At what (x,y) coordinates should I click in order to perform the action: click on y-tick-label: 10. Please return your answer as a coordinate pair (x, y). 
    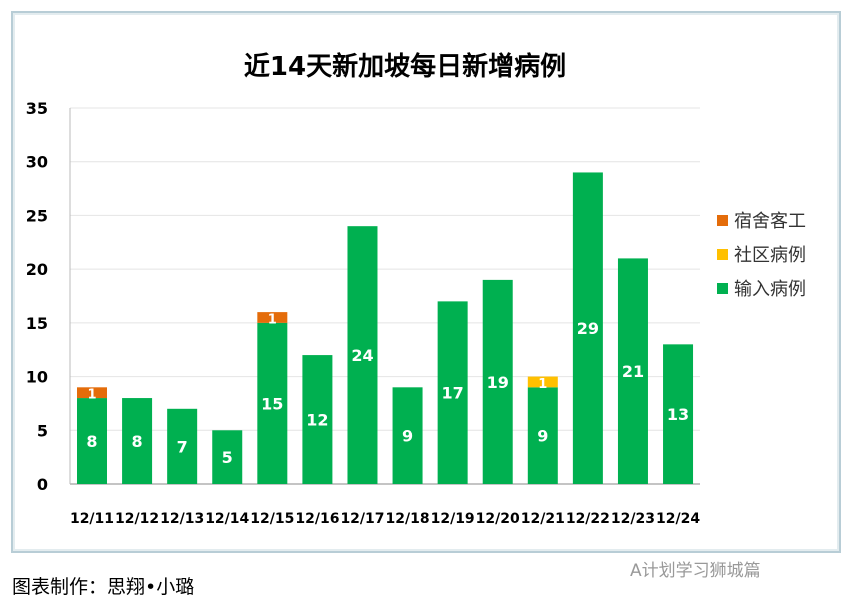
    Looking at the image, I should click on (37, 377).